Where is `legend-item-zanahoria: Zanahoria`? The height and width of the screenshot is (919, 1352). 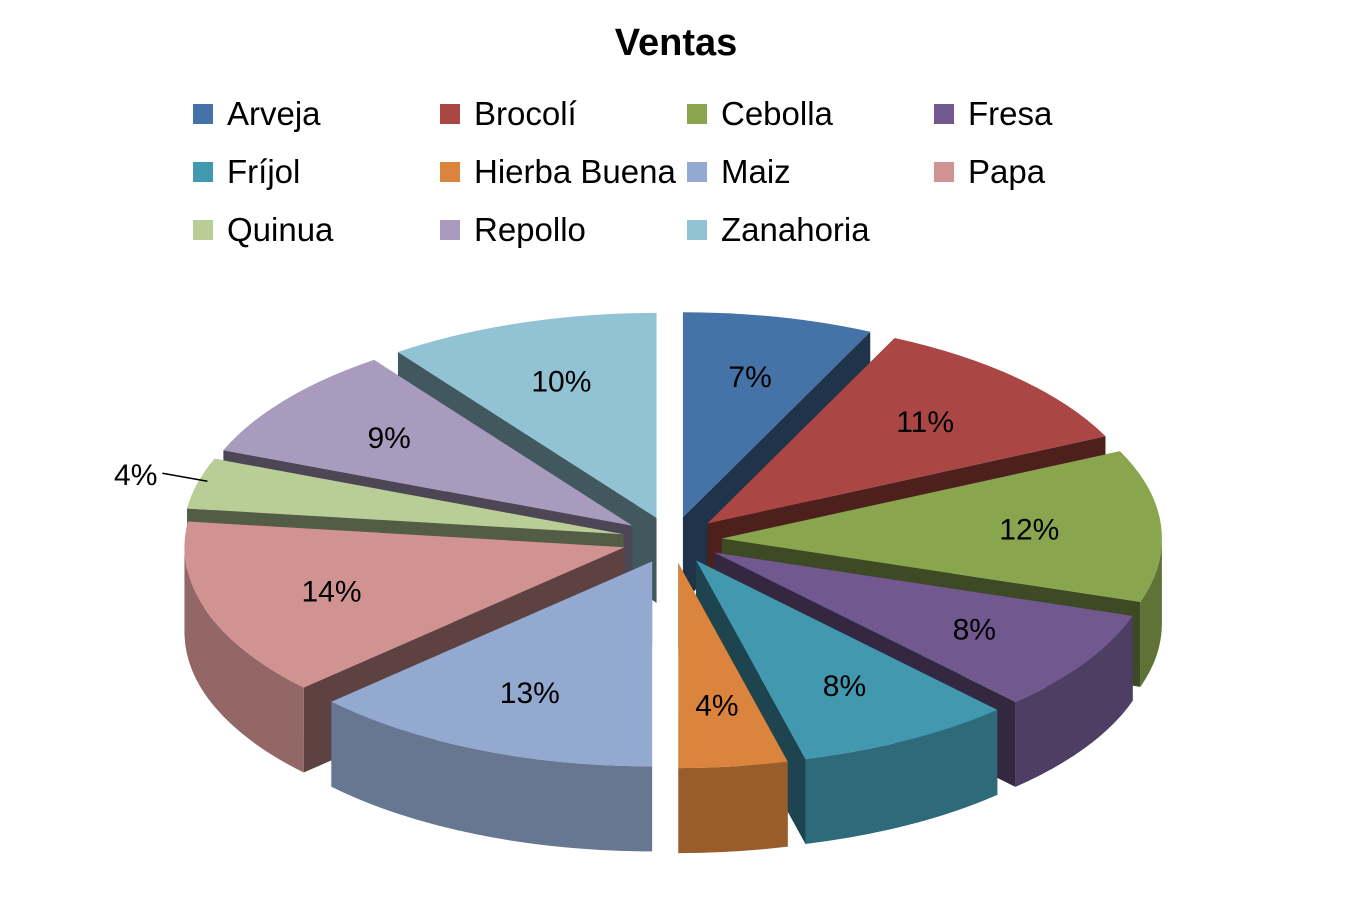
legend-item-zanahoria: Zanahoria is located at coordinates (810, 230).